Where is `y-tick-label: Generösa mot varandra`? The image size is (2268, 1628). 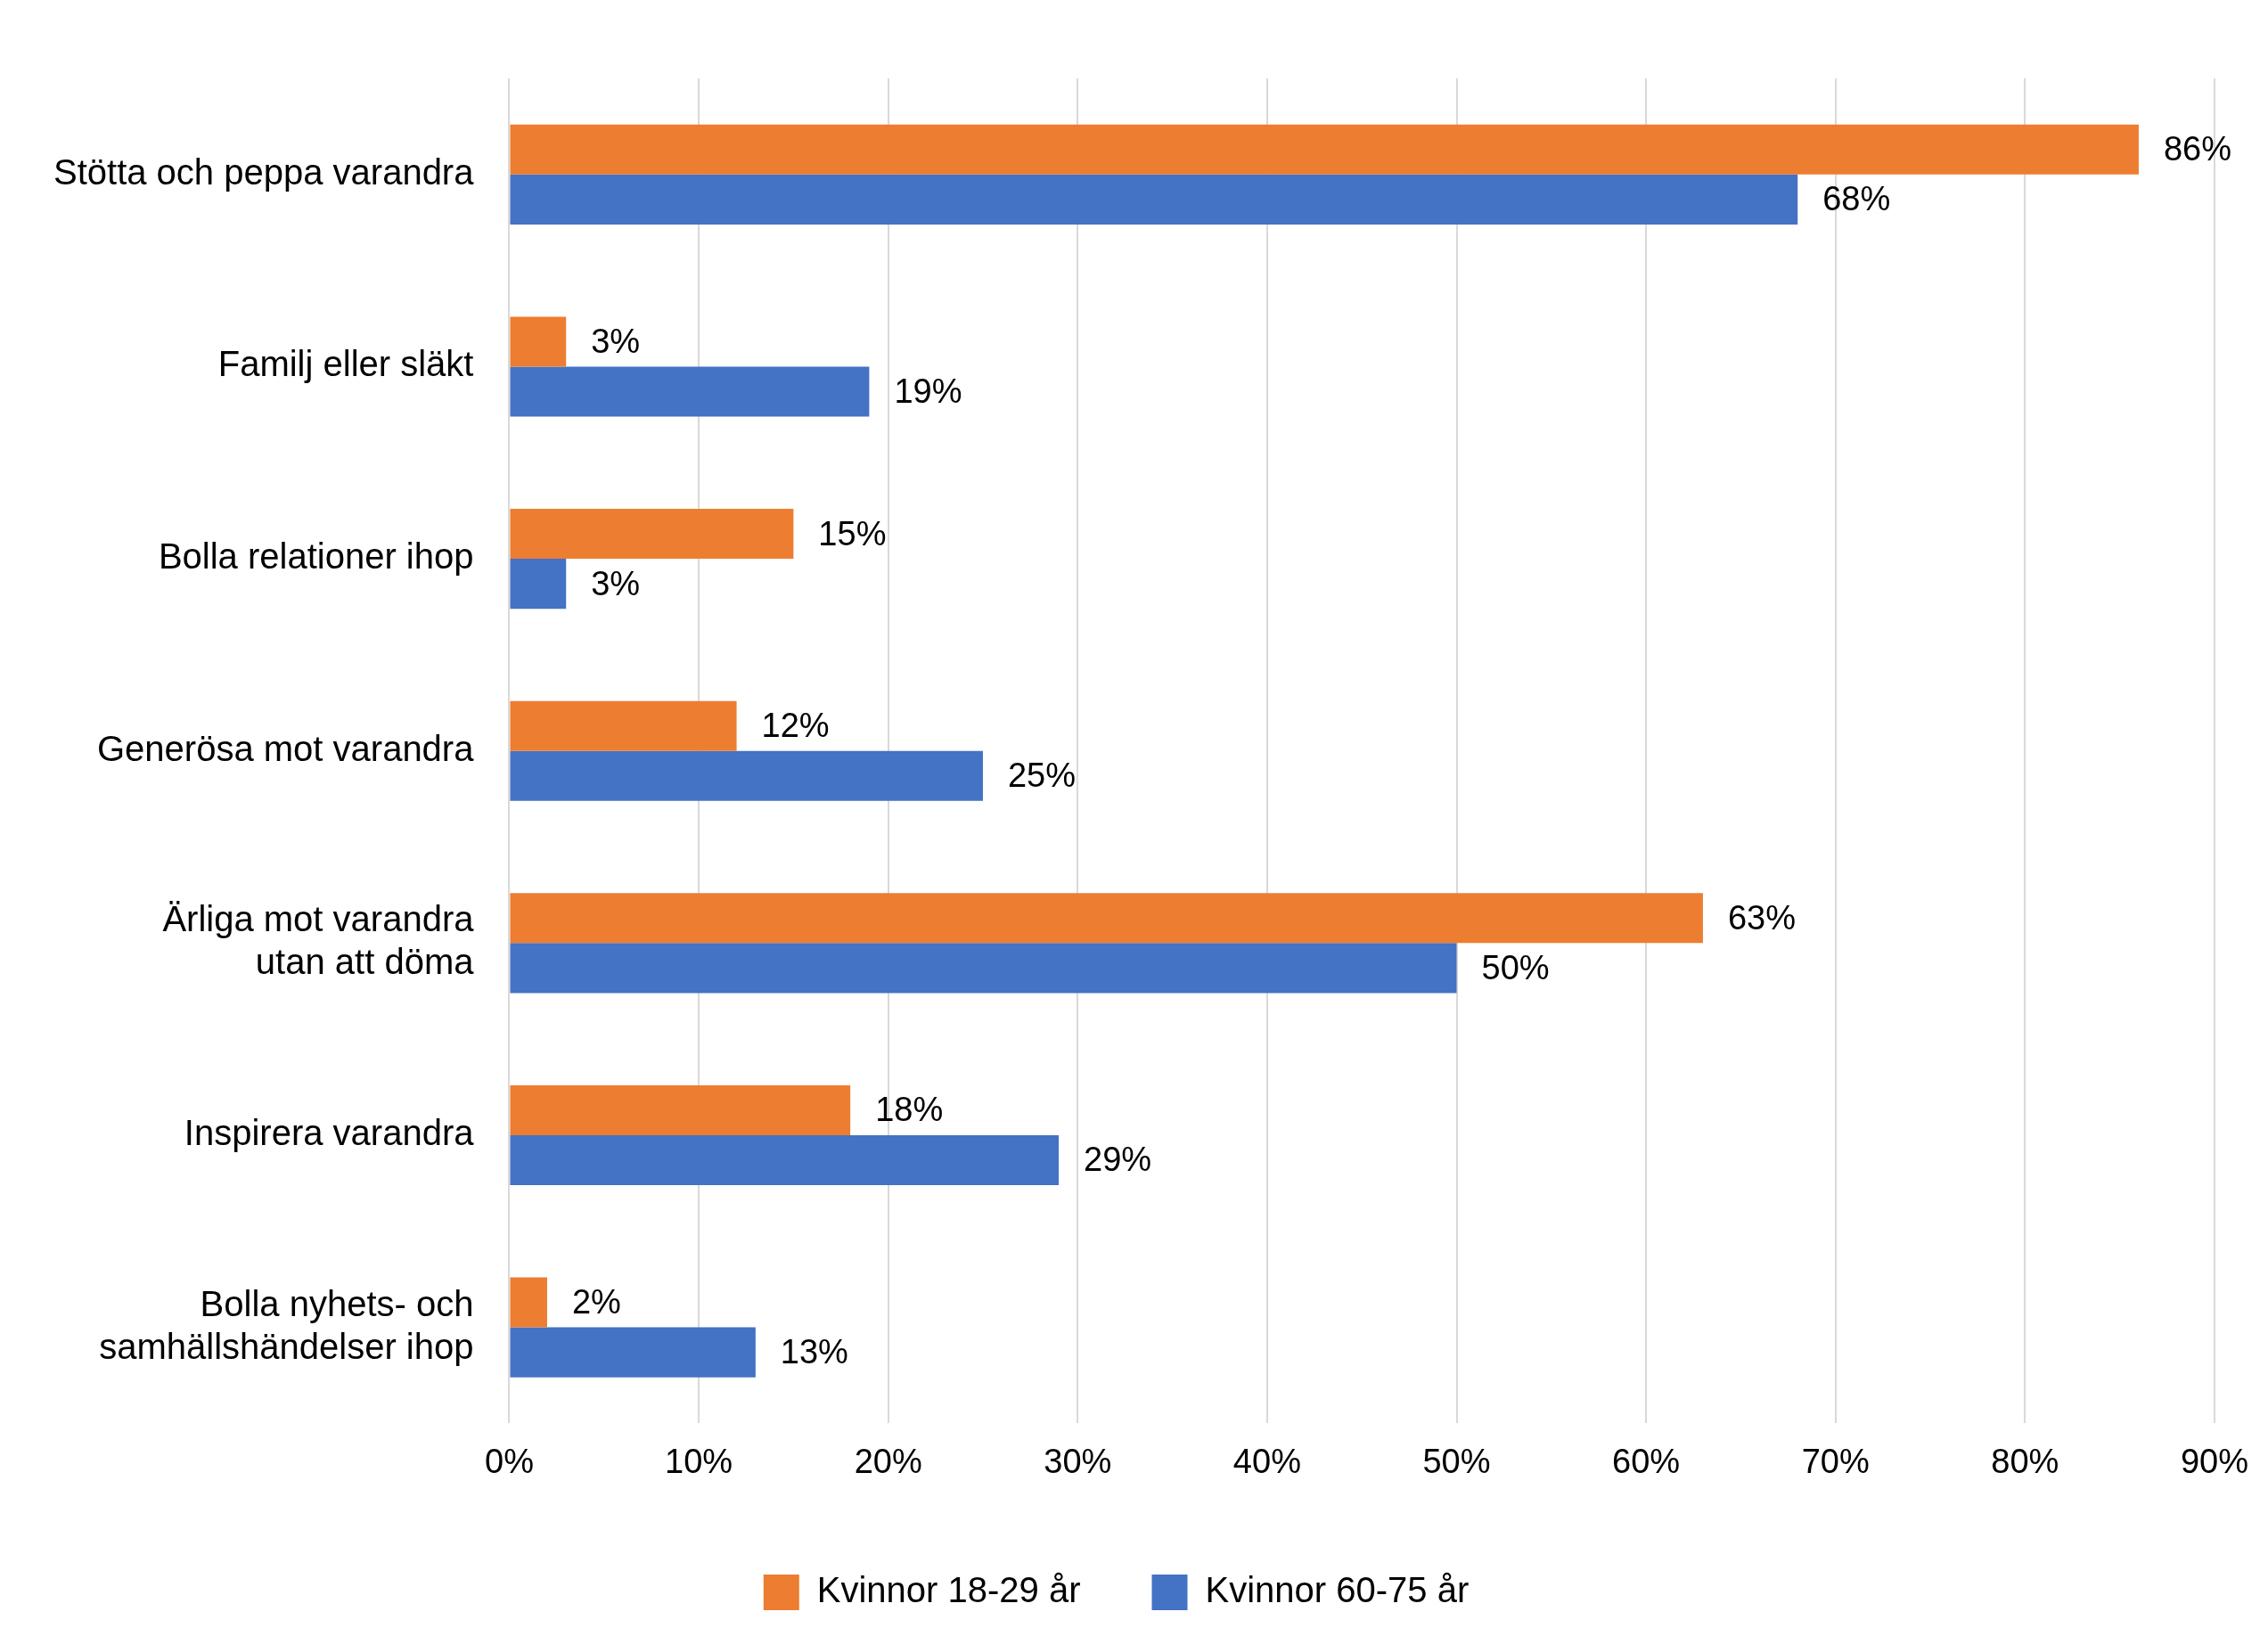
y-tick-label: Generösa mot varandra is located at coordinates (285, 748).